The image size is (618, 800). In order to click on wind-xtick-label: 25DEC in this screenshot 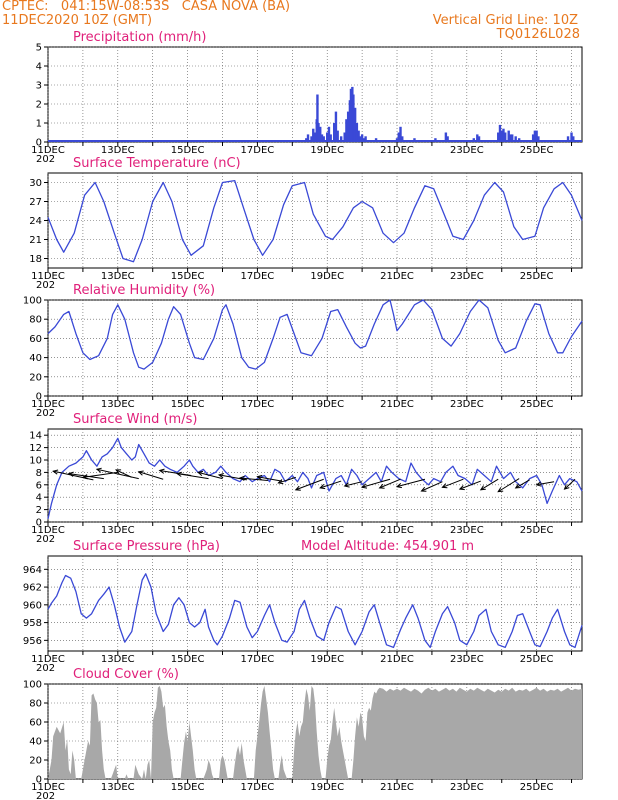, I will do `click(537, 530)`.